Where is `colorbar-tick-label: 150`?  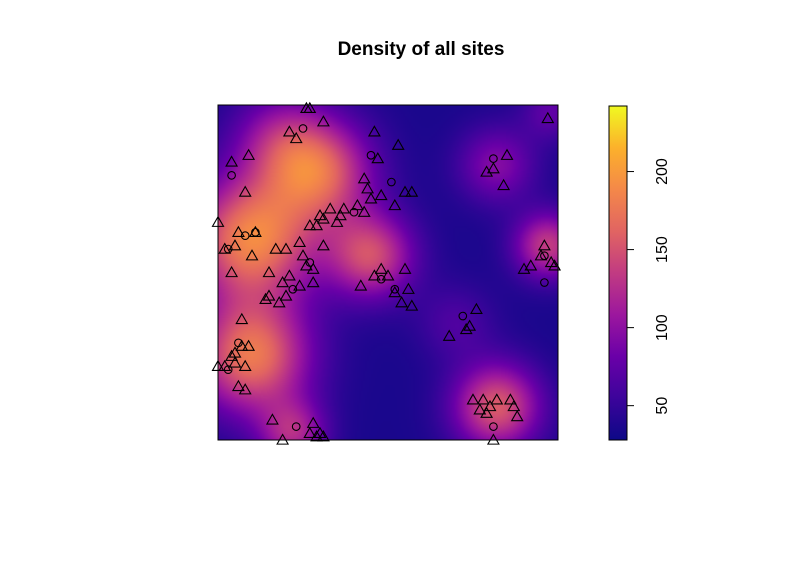
colorbar-tick-label: 150 is located at coordinates (662, 249).